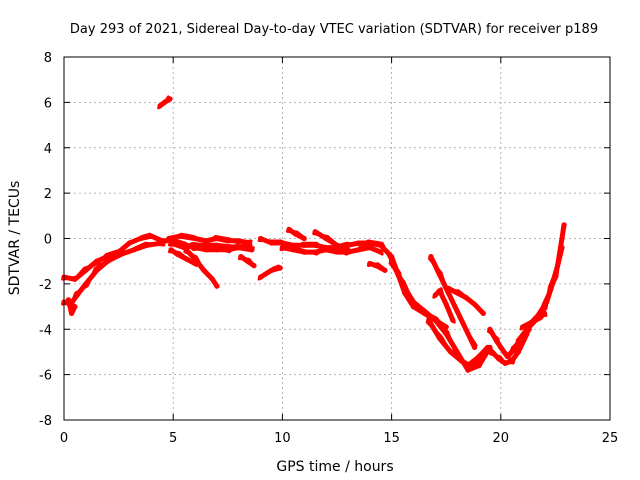  What do you see at coordinates (610, 438) in the screenshot?
I see `x-tick-label: 25` at bounding box center [610, 438].